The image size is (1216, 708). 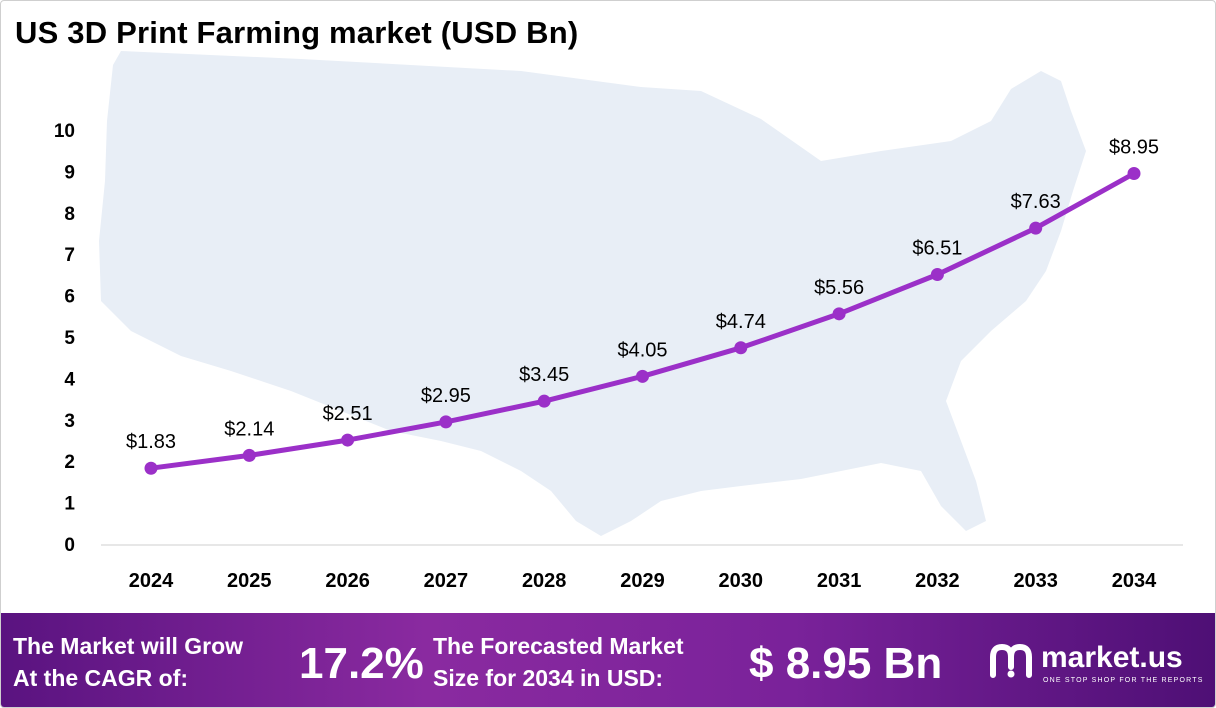 What do you see at coordinates (249, 429) in the screenshot?
I see `data-label: $2.14` at bounding box center [249, 429].